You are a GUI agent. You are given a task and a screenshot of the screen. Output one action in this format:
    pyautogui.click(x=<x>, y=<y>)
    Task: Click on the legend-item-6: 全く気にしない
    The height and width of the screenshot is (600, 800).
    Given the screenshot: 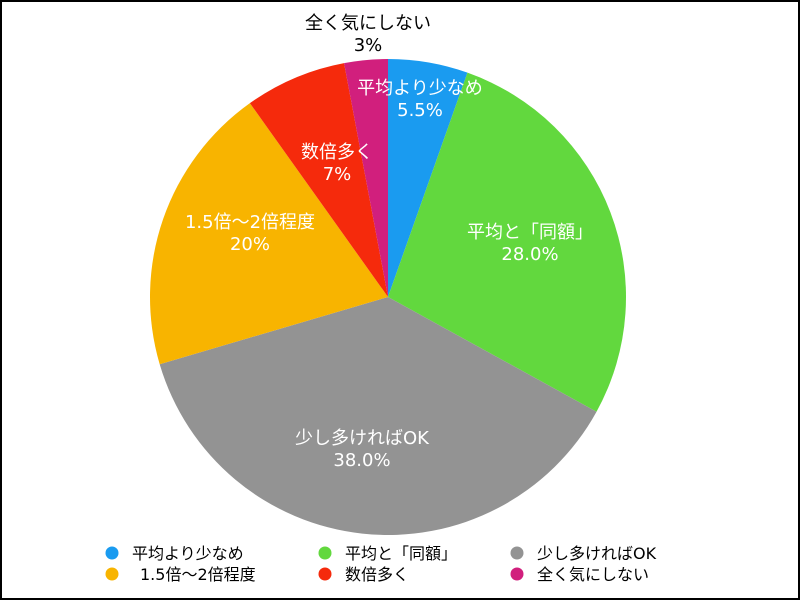 What is the action you would take?
    pyautogui.click(x=579, y=574)
    